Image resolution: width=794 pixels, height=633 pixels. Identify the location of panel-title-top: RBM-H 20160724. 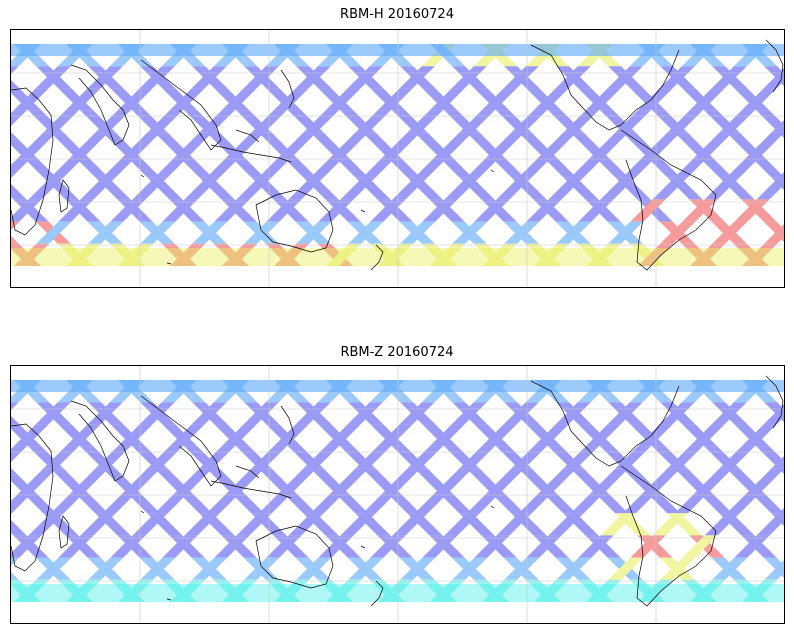
(397, 14).